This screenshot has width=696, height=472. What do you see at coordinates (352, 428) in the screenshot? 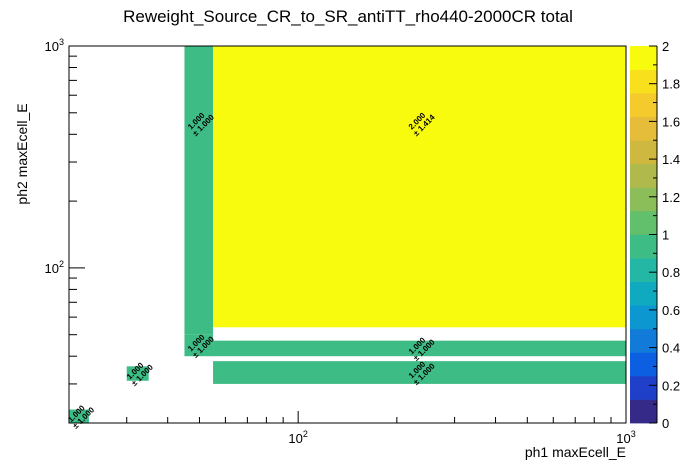
I see `x-axis-ticks: 10² 10³` at bounding box center [352, 428].